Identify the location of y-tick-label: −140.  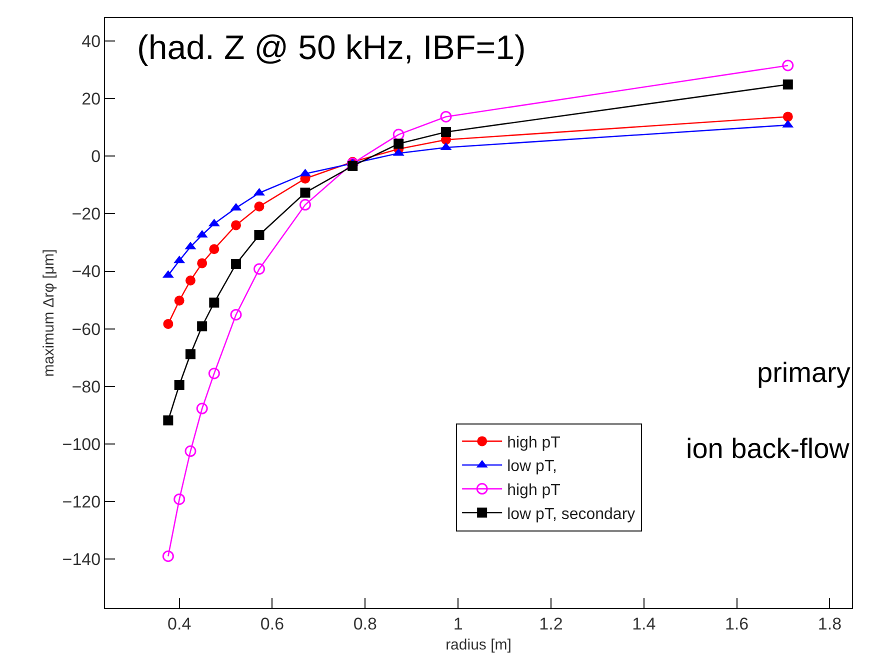
(81, 560).